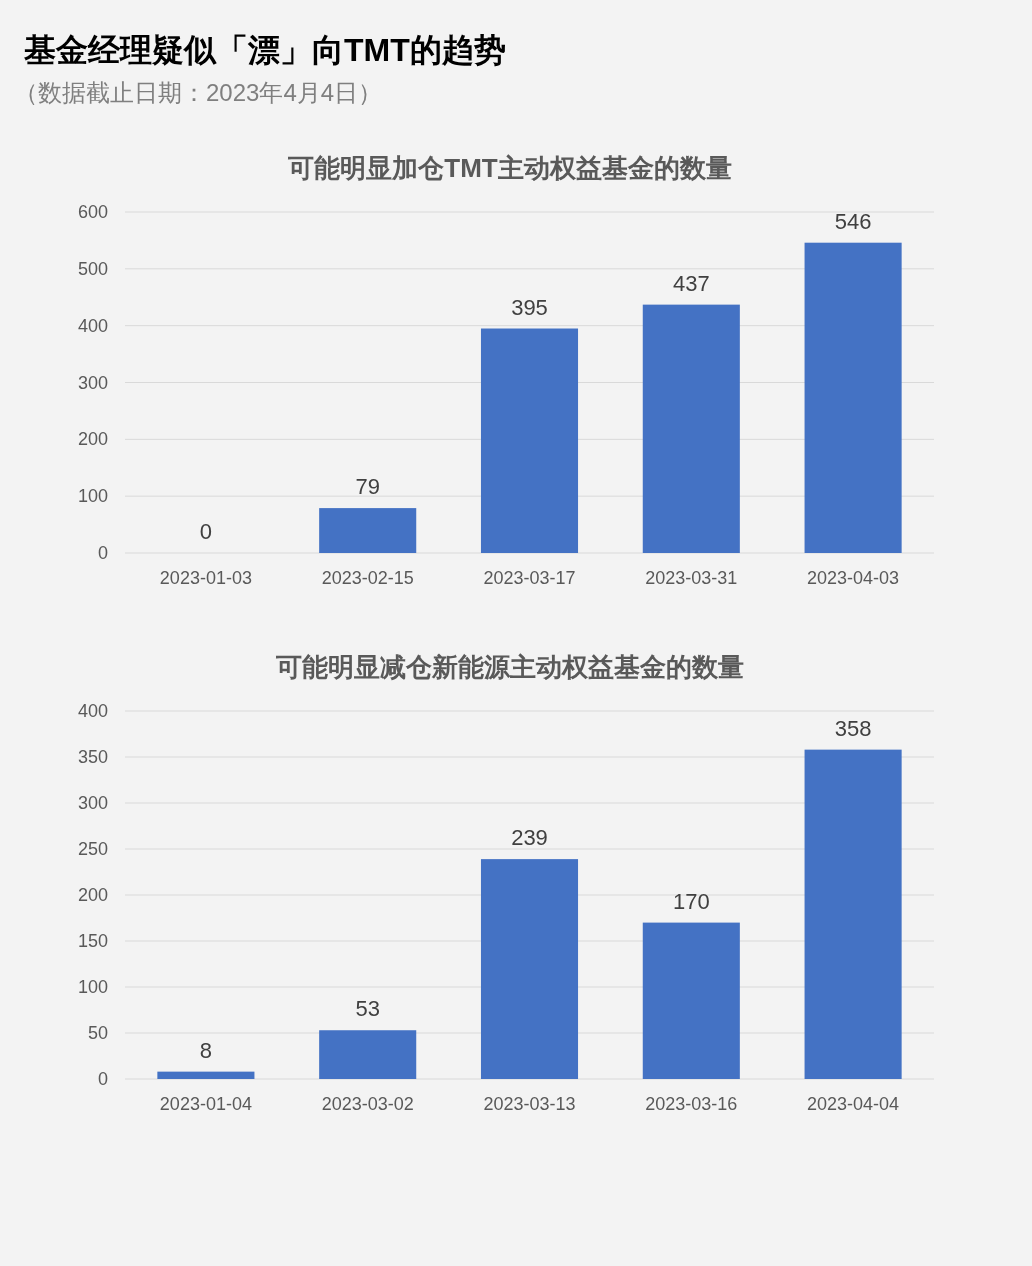 Image resolution: width=1032 pixels, height=1266 pixels. What do you see at coordinates (853, 578) in the screenshot?
I see `x-tick-label: 2023-04-03` at bounding box center [853, 578].